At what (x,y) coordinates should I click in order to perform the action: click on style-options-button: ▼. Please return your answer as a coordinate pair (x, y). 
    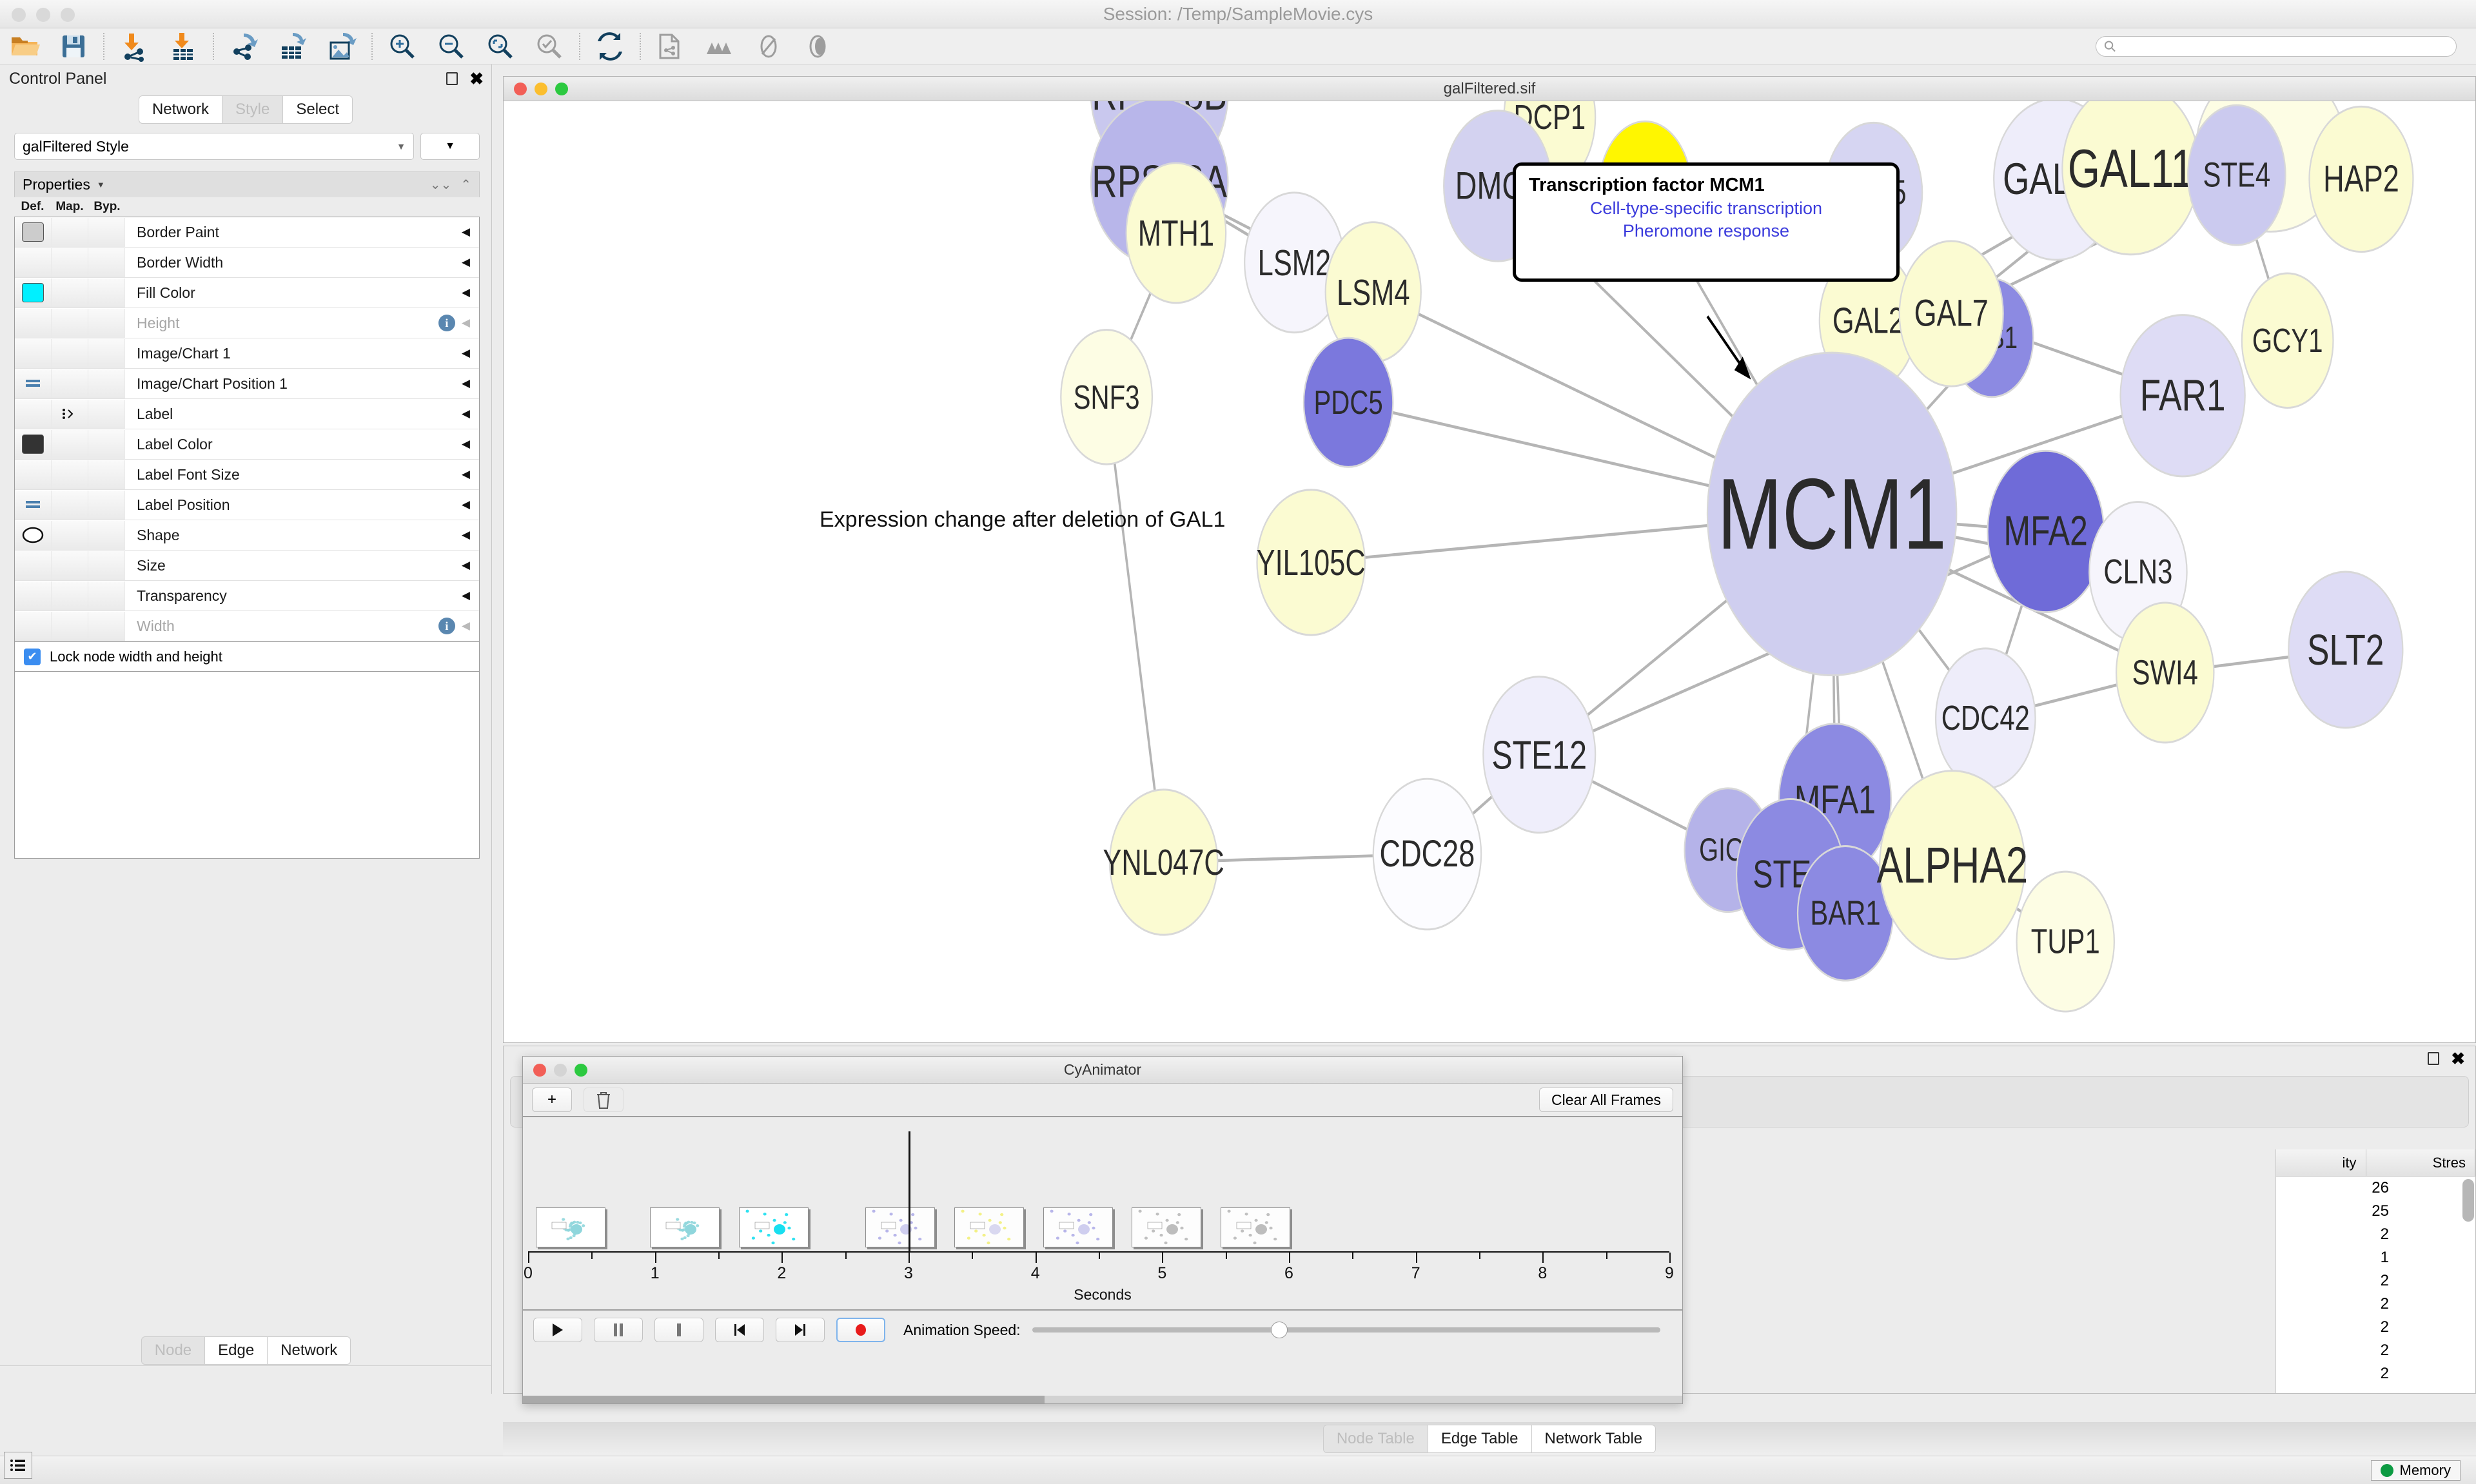
    Looking at the image, I should click on (450, 146).